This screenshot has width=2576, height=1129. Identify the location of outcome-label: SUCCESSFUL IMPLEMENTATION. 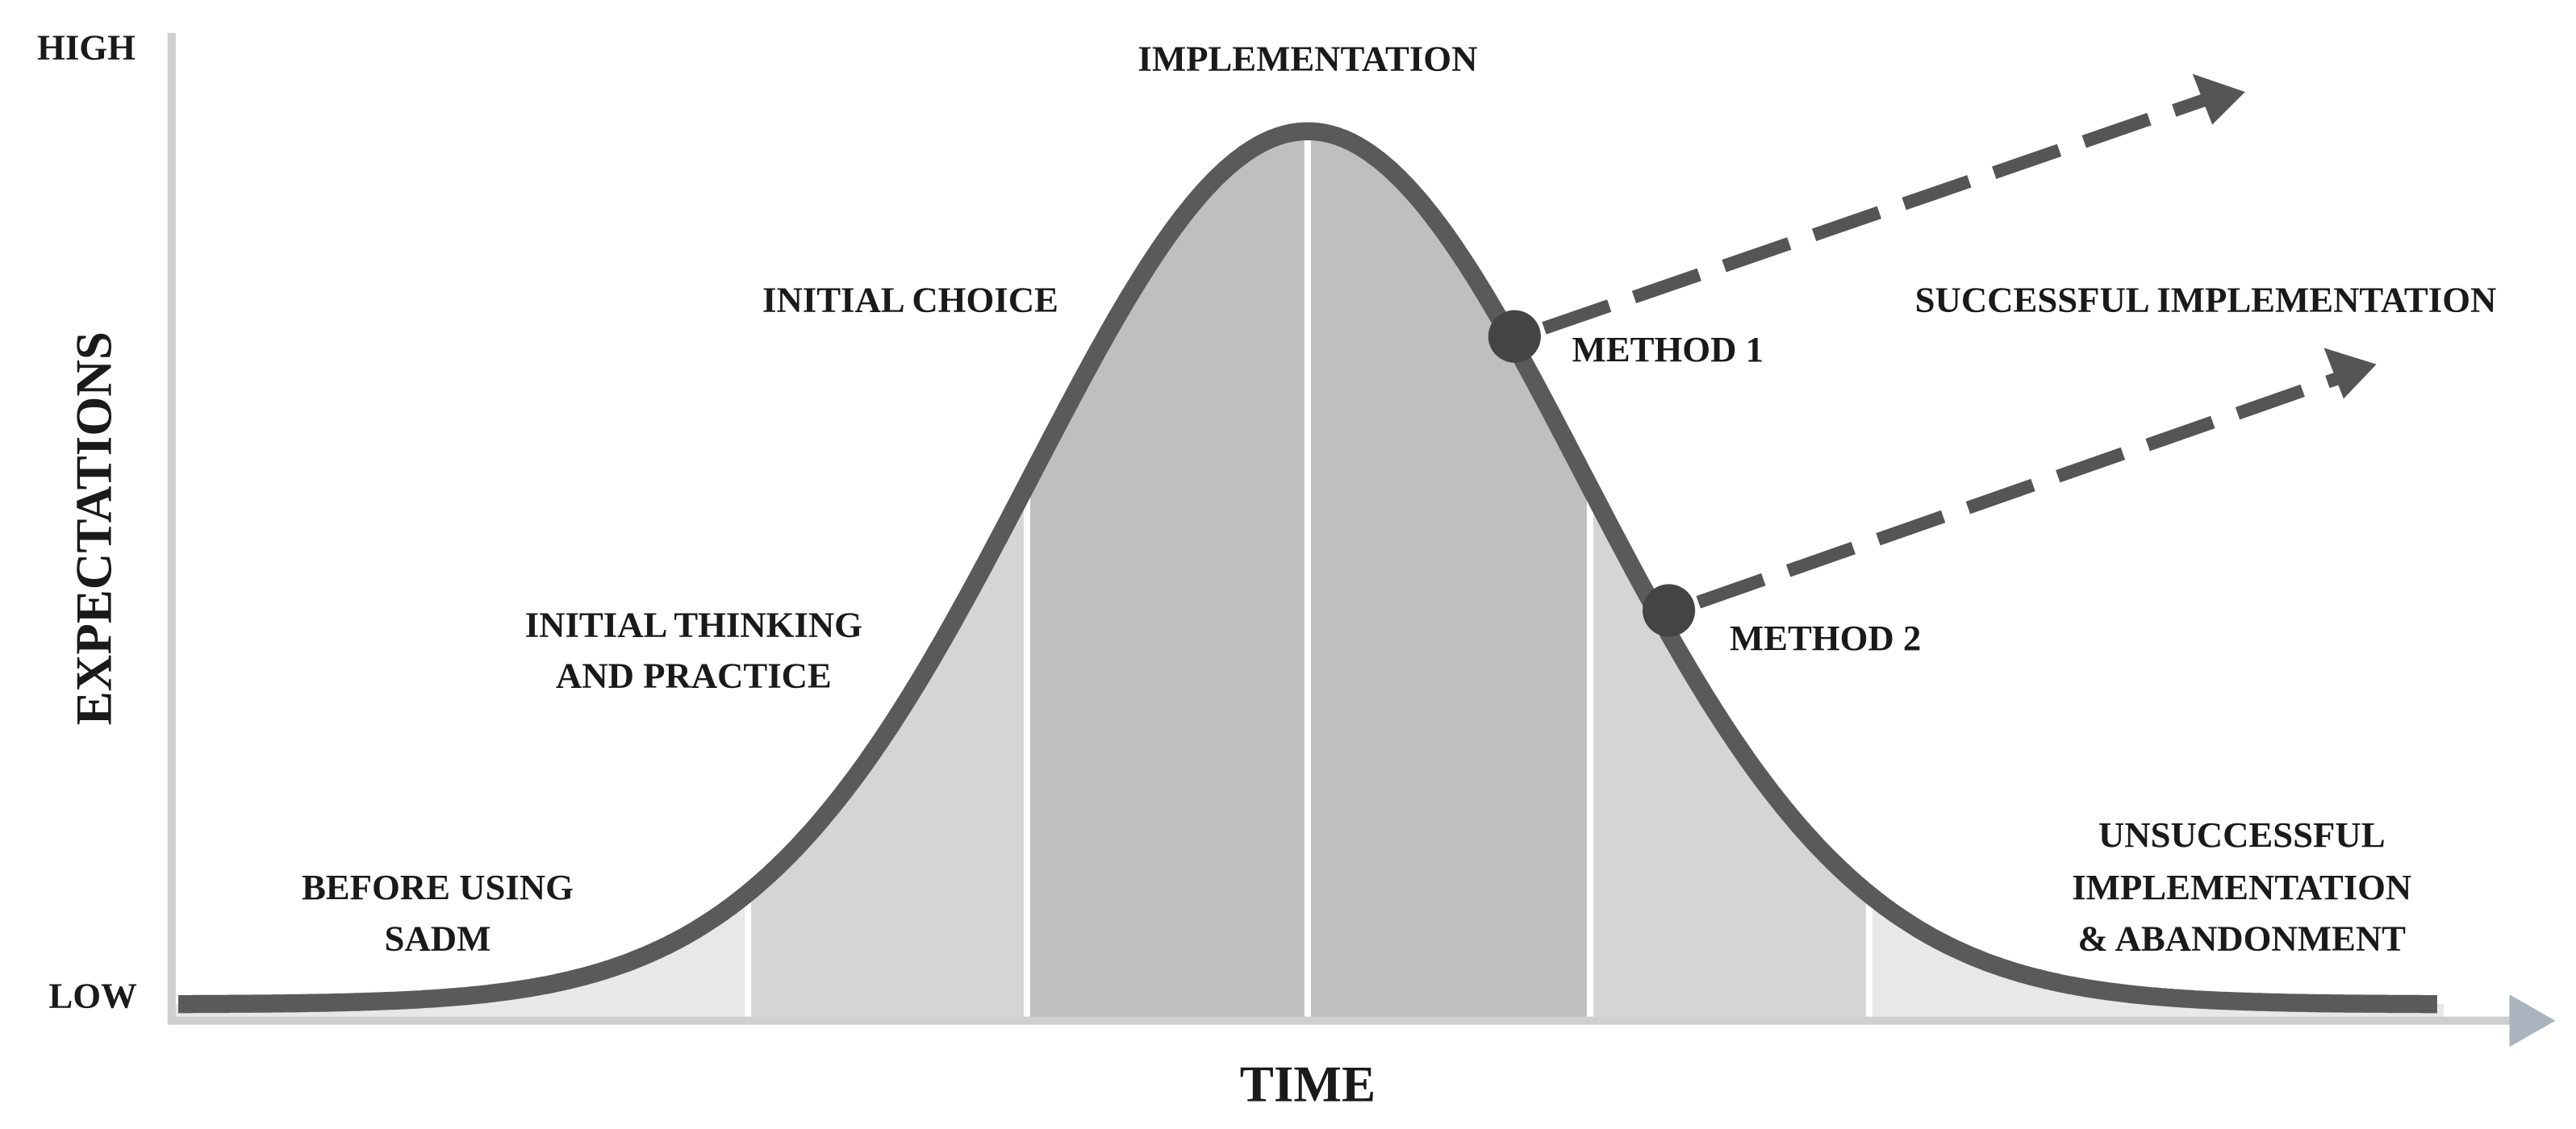
(2206, 300).